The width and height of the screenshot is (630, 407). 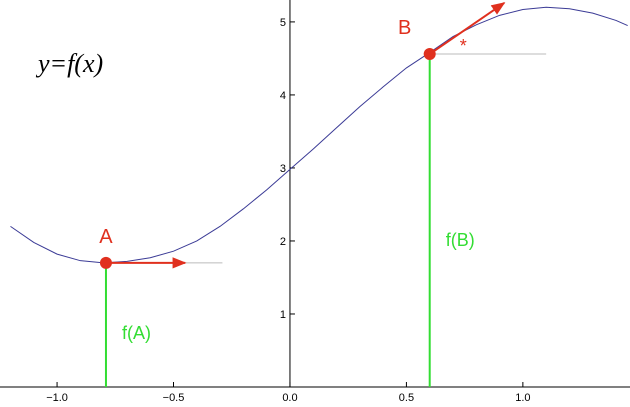 What do you see at coordinates (57, 398) in the screenshot?
I see `x-tick-label: −1.0` at bounding box center [57, 398].